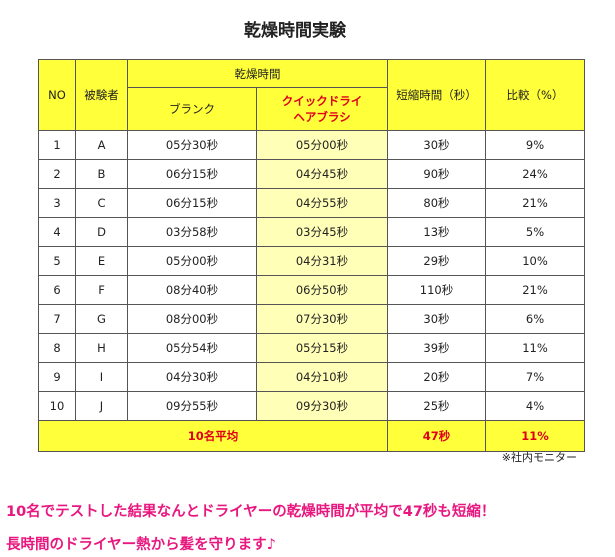 This screenshot has height=557, width=615. I want to click on table-cell: 7, so click(57, 319).